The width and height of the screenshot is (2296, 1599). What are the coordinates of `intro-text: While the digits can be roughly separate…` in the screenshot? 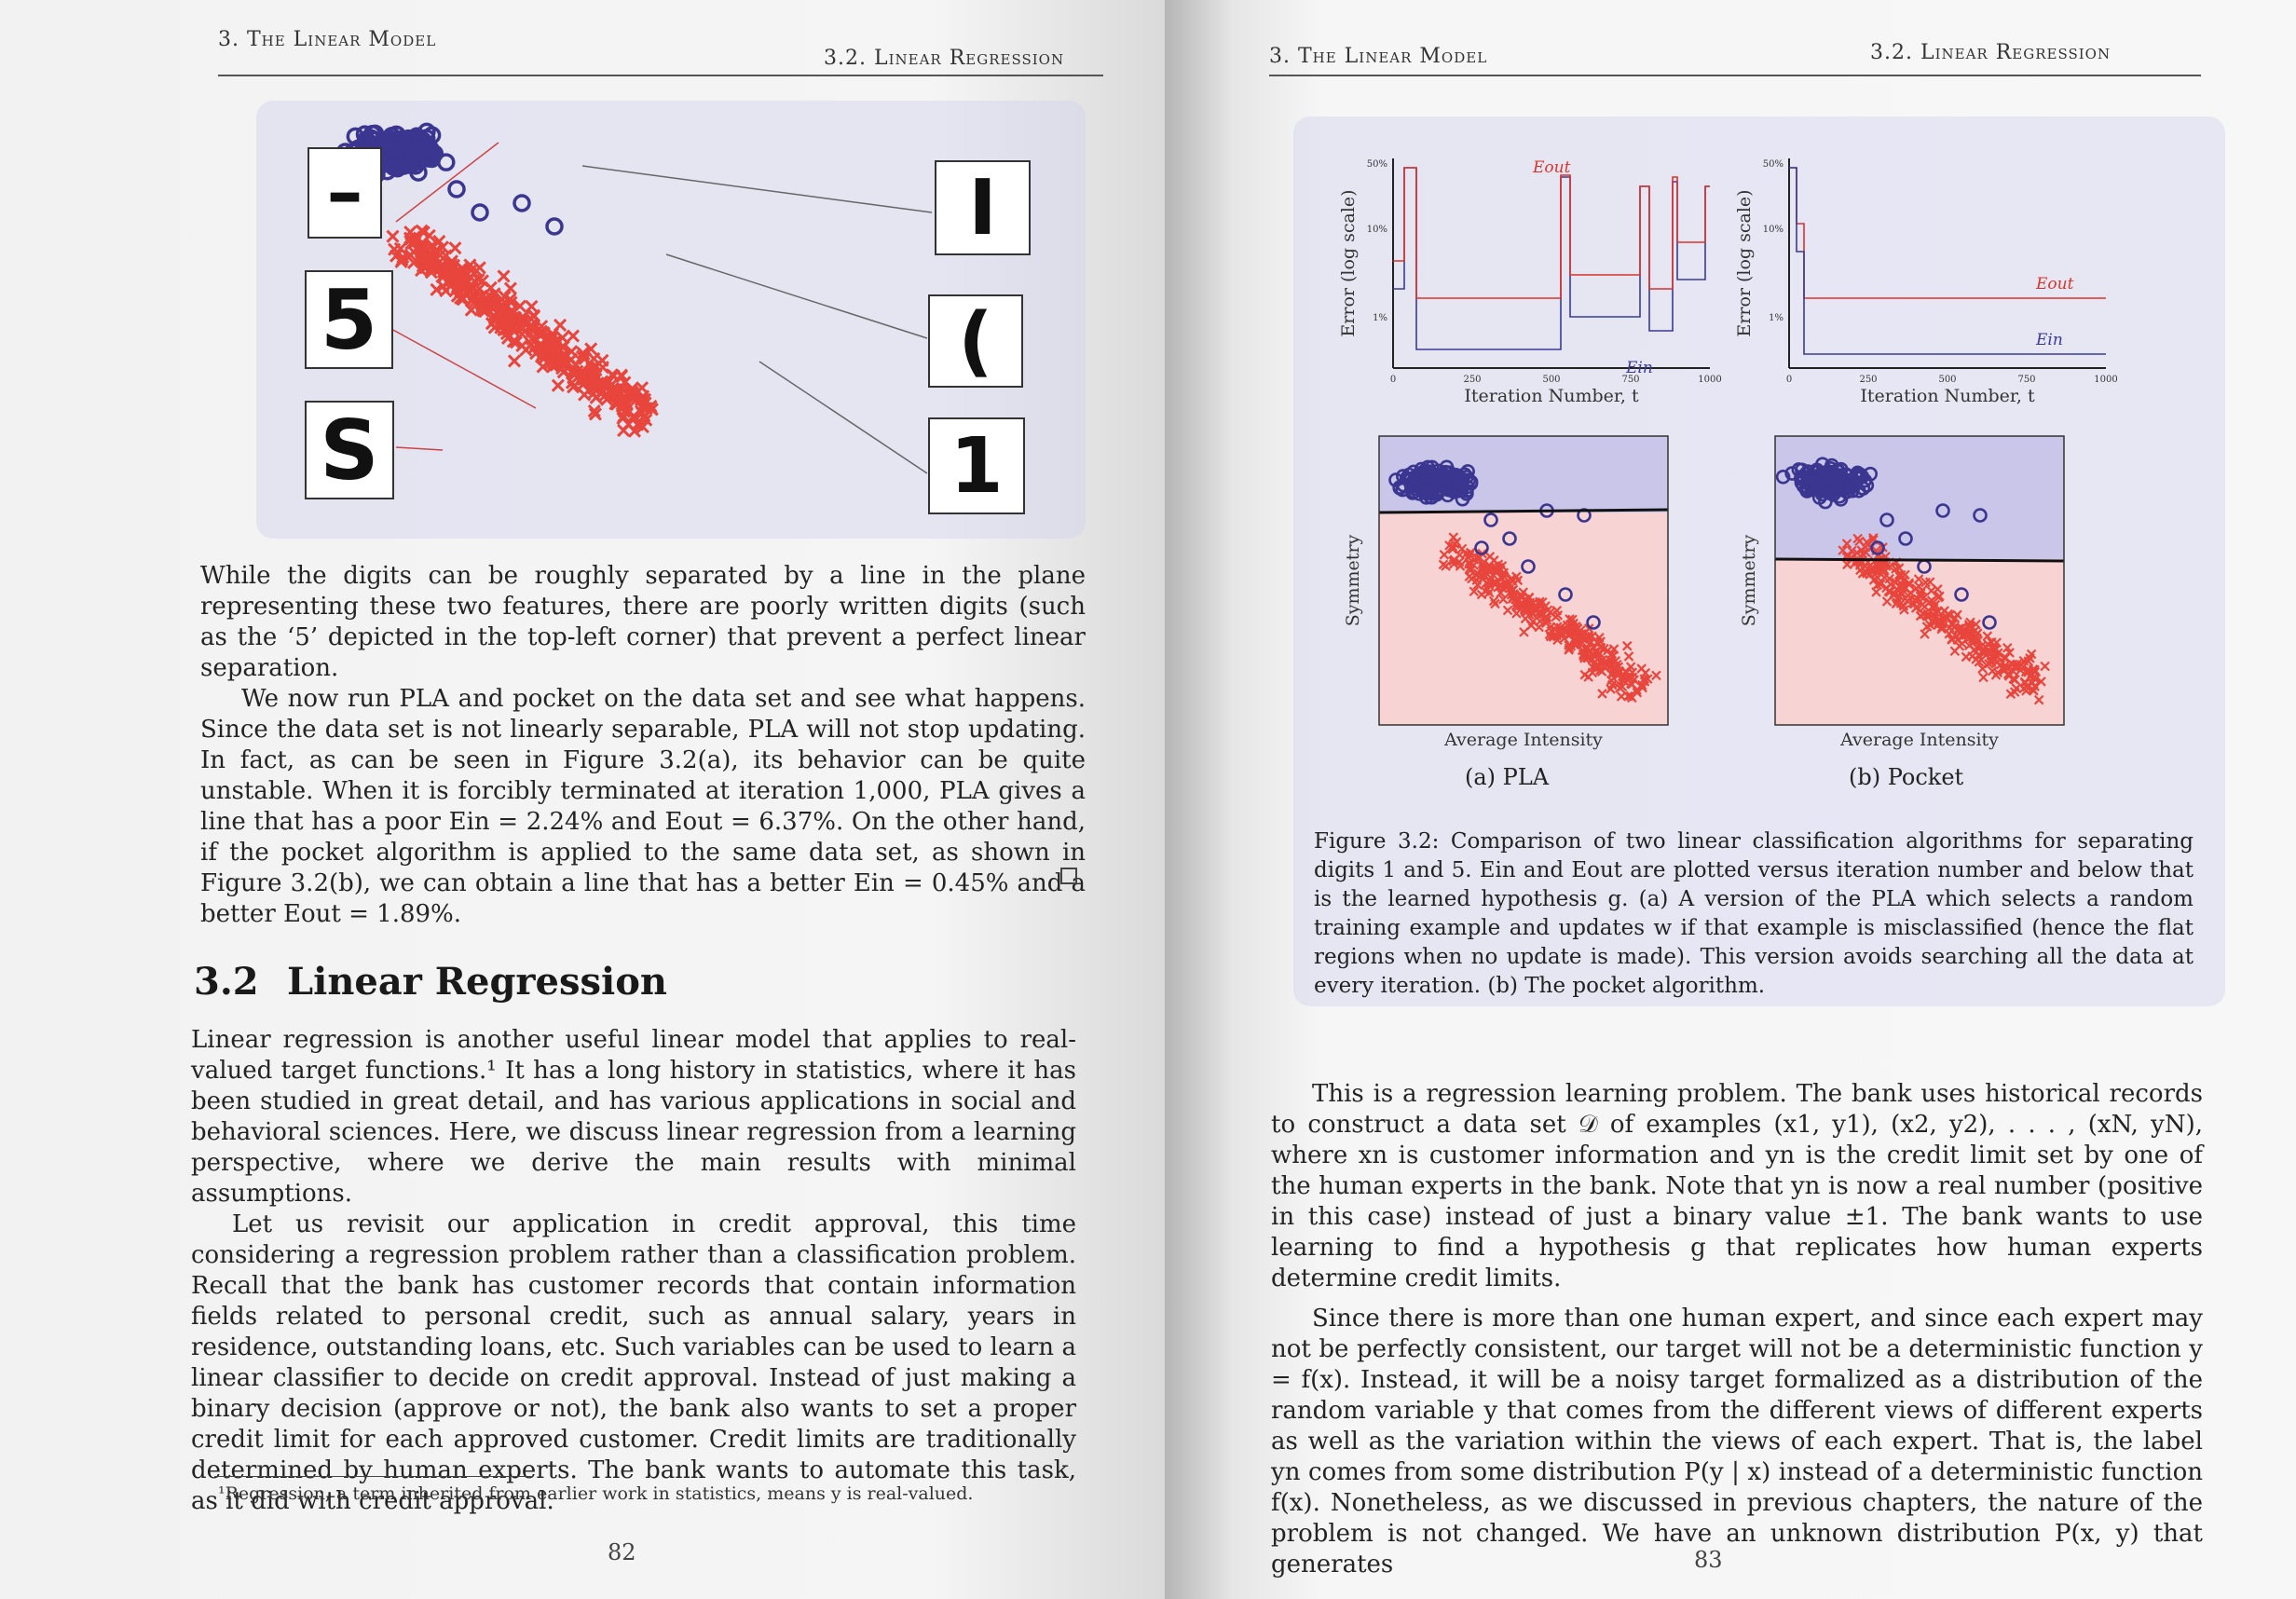 It's located at (643, 745).